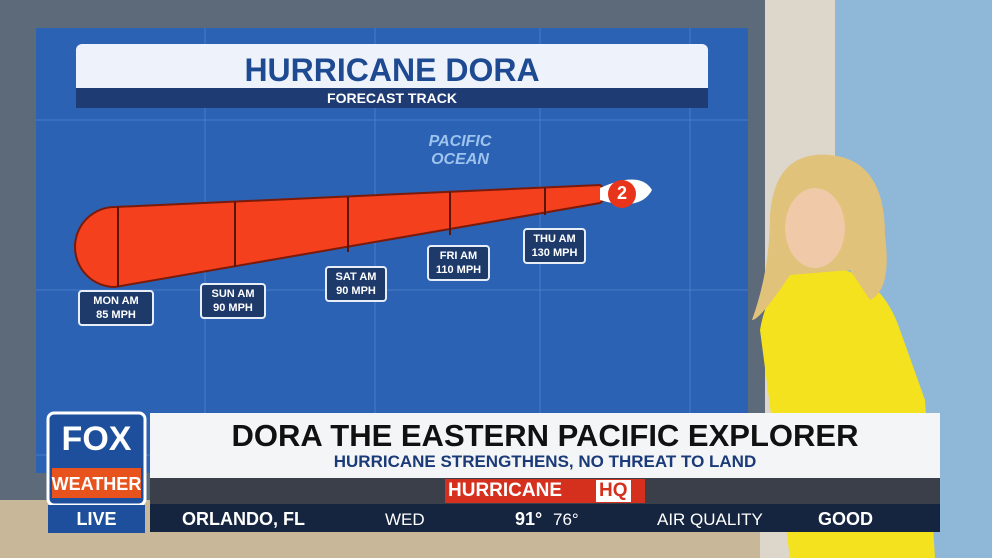 This screenshot has height=558, width=992. I want to click on point-day: SAT AM, so click(356, 277).